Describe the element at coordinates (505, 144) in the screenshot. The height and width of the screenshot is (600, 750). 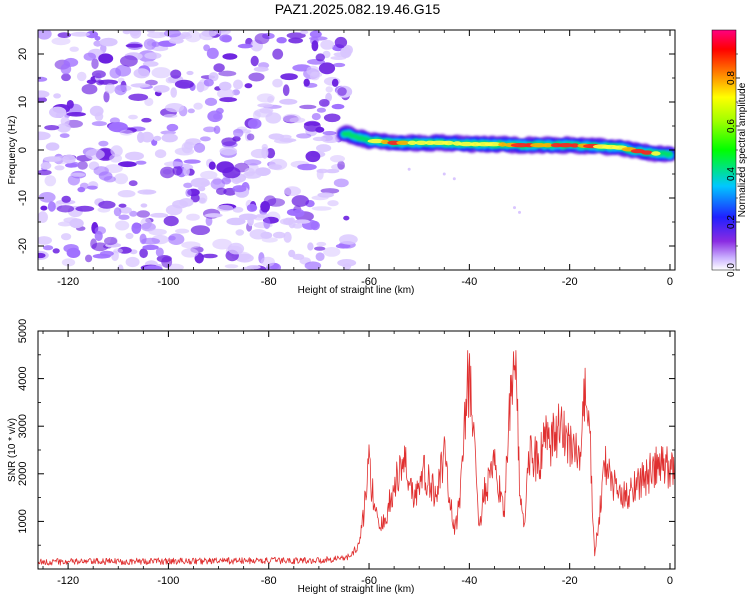
I see `spectral-ridge` at that location.